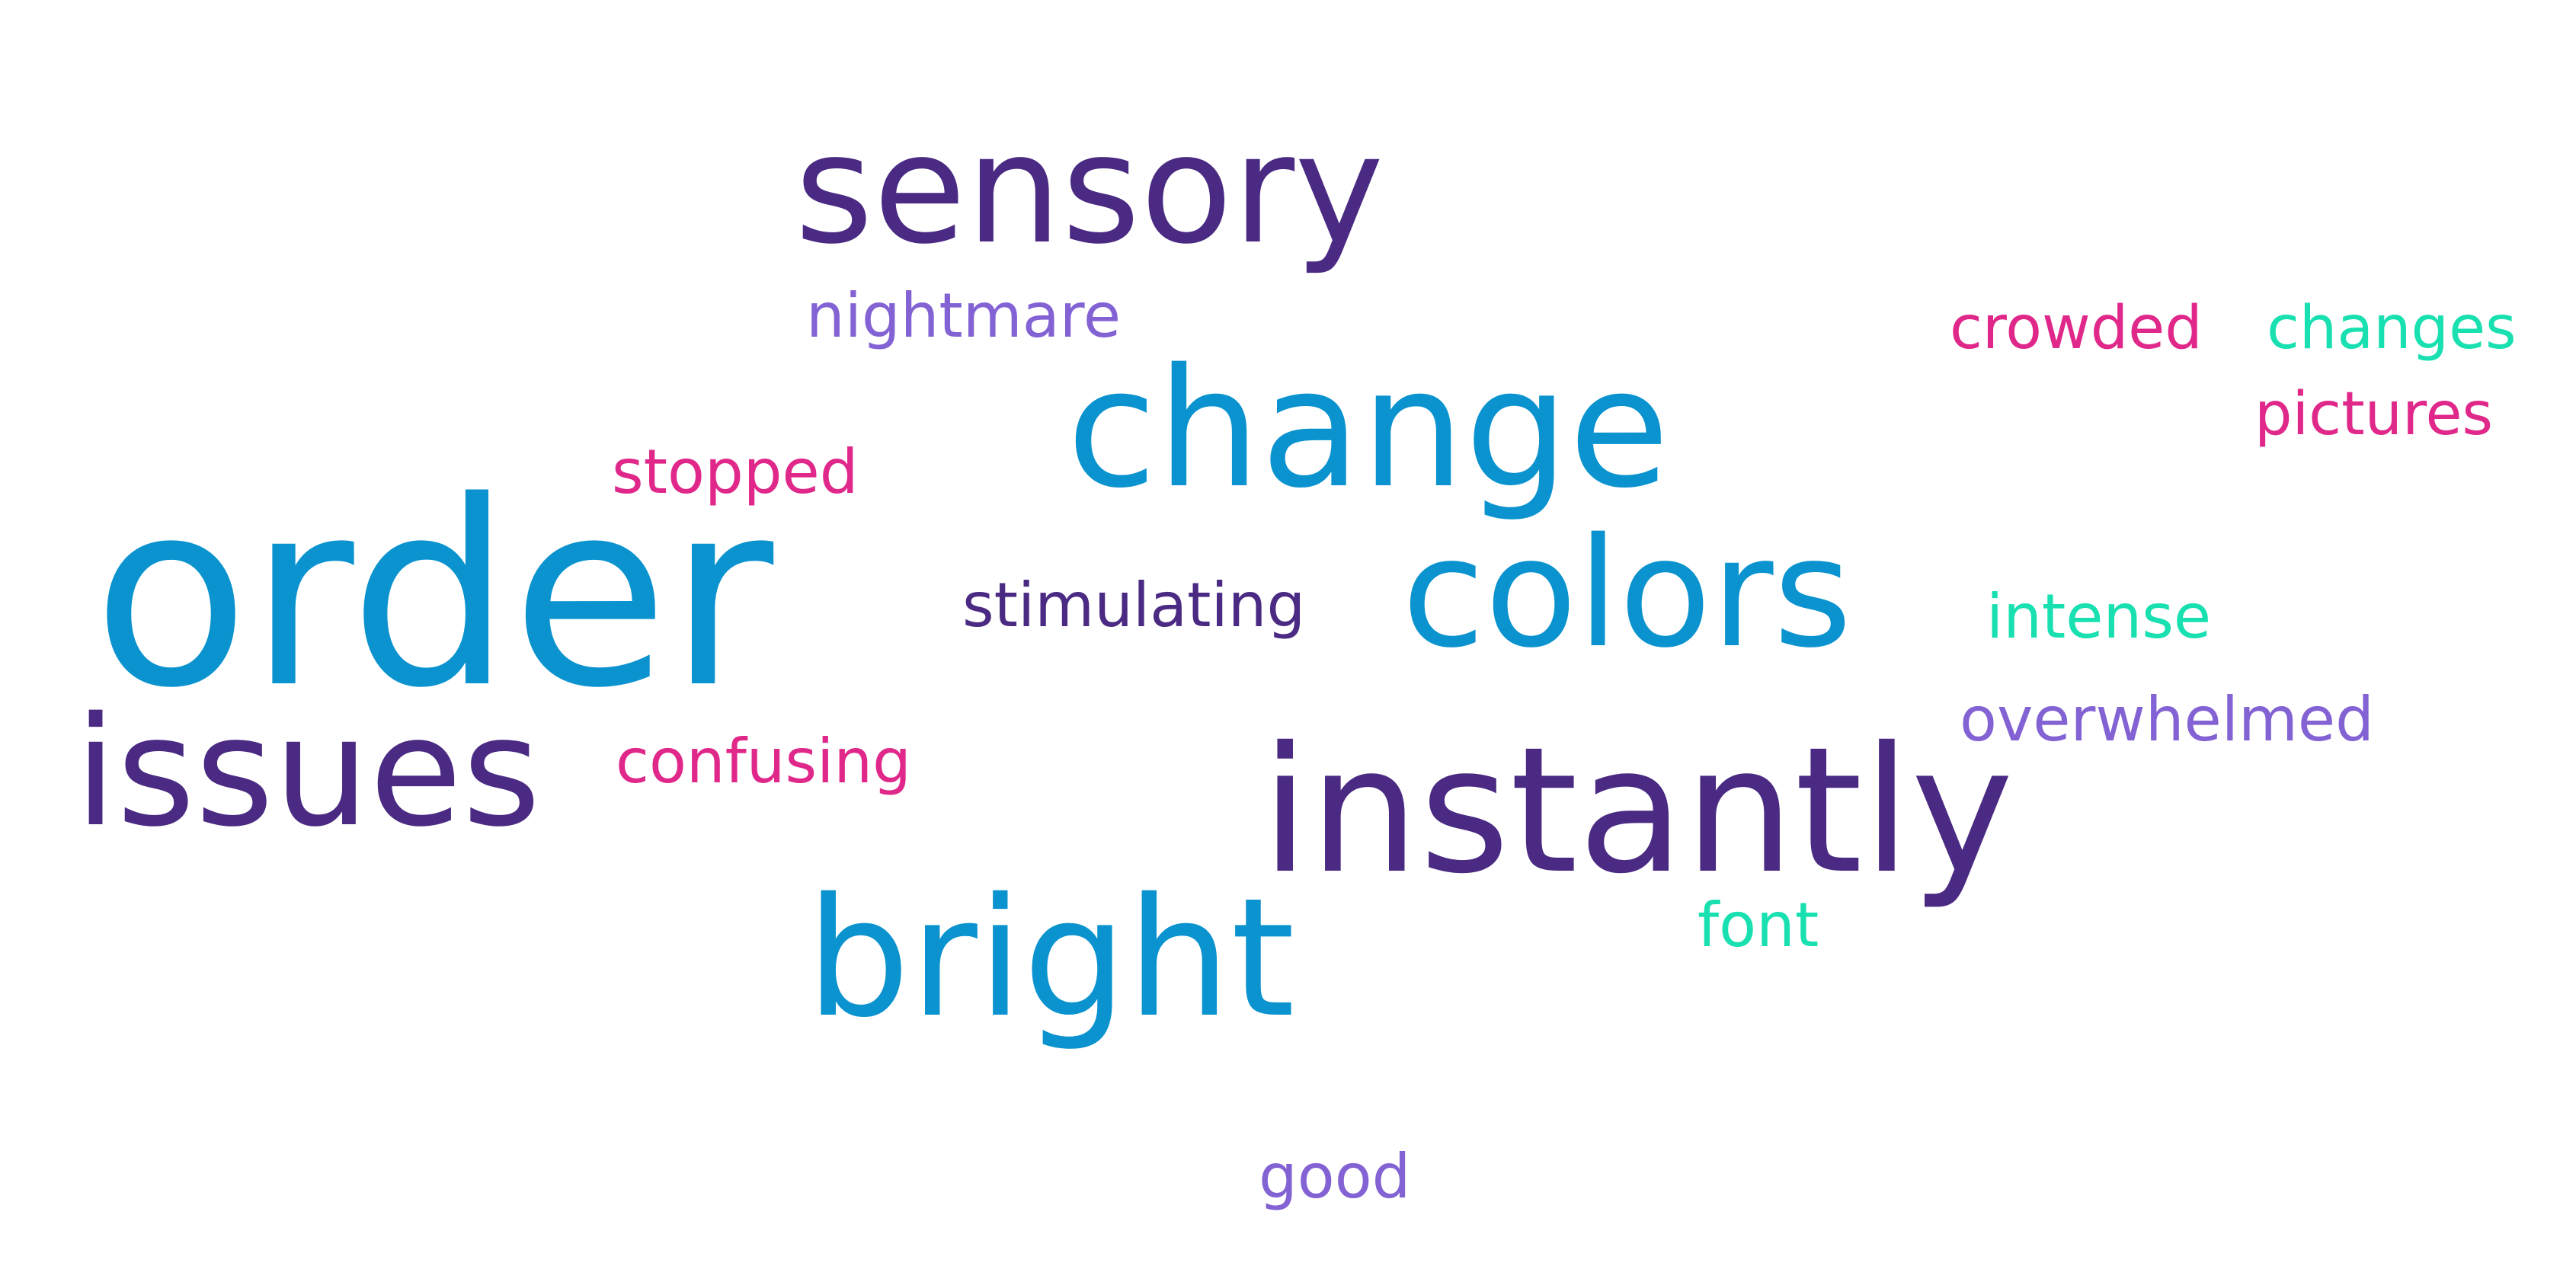  Describe the element at coordinates (433, 595) in the screenshot. I see `word-order: order` at that location.